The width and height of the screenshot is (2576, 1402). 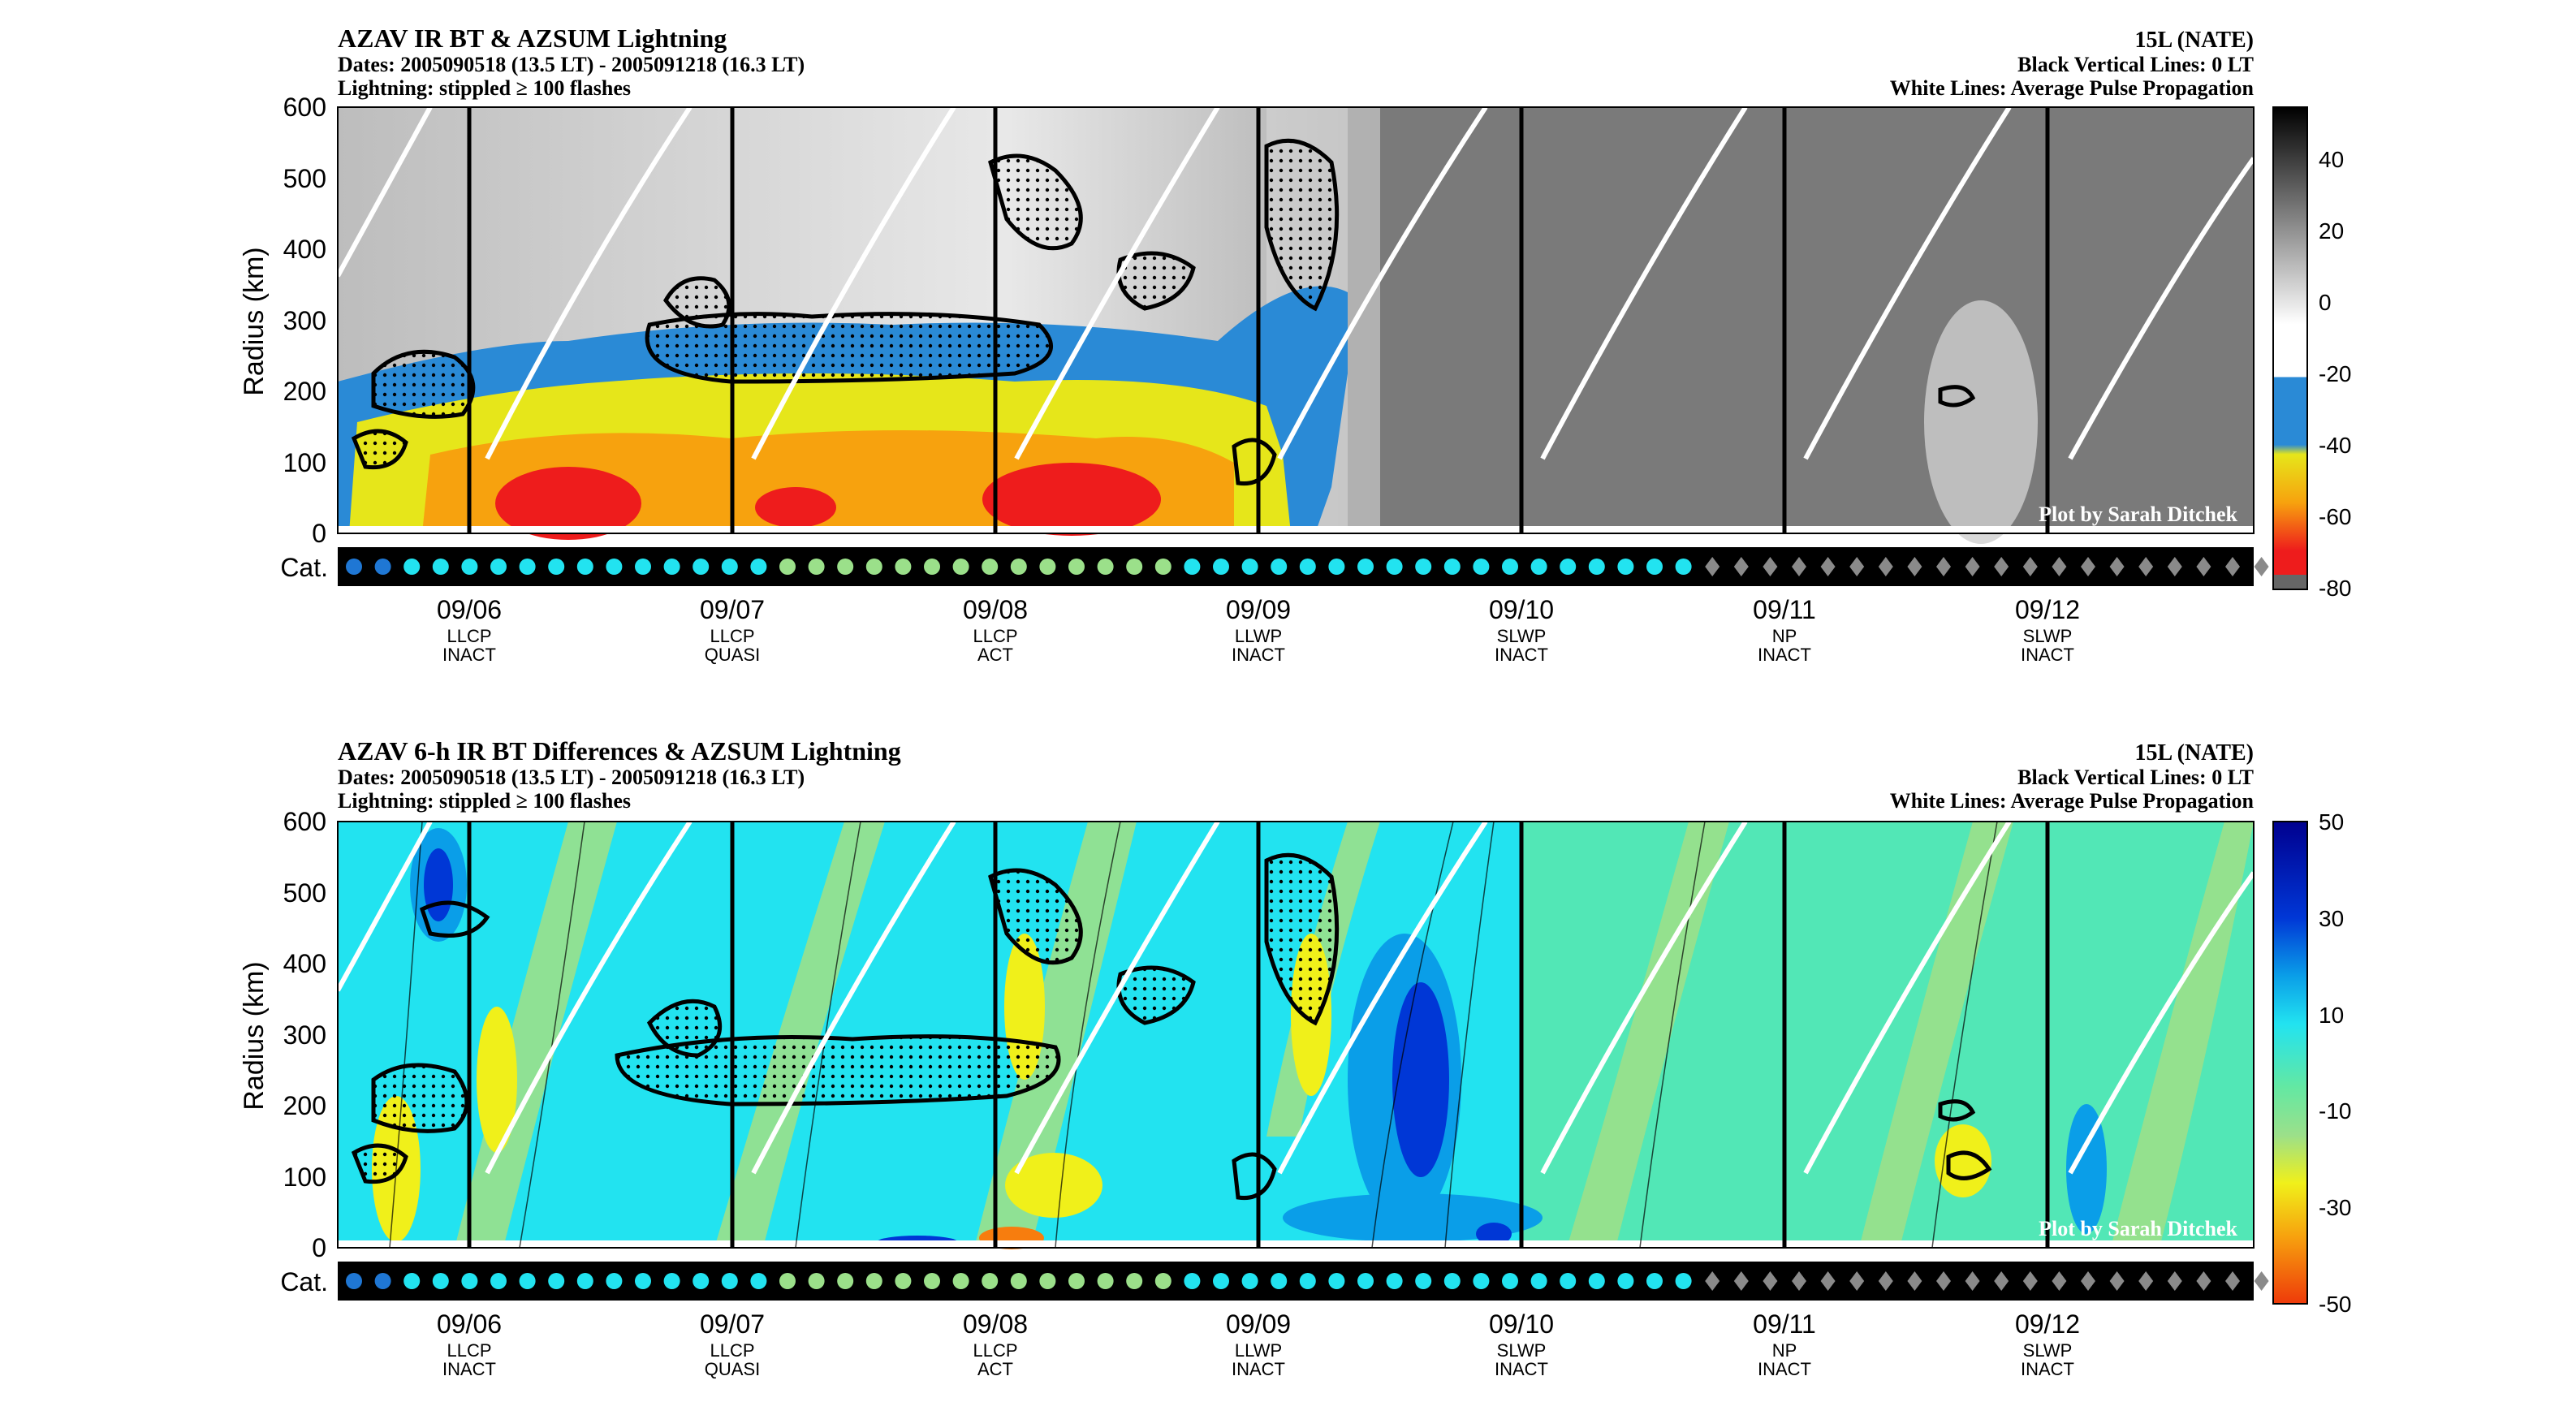 What do you see at coordinates (1784, 609) in the screenshot?
I see `x-tick-date: 09/11` at bounding box center [1784, 609].